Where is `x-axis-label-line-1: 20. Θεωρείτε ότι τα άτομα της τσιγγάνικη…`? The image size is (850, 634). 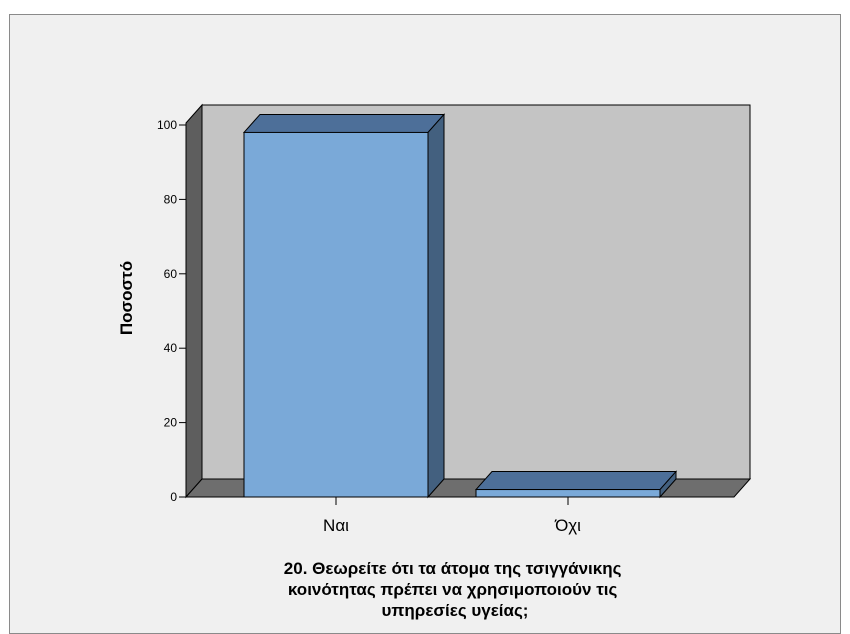
x-axis-label-line-1: 20. Θεωρείτε ότι τα άτομα της τσιγγάνικη… is located at coordinates (453, 568).